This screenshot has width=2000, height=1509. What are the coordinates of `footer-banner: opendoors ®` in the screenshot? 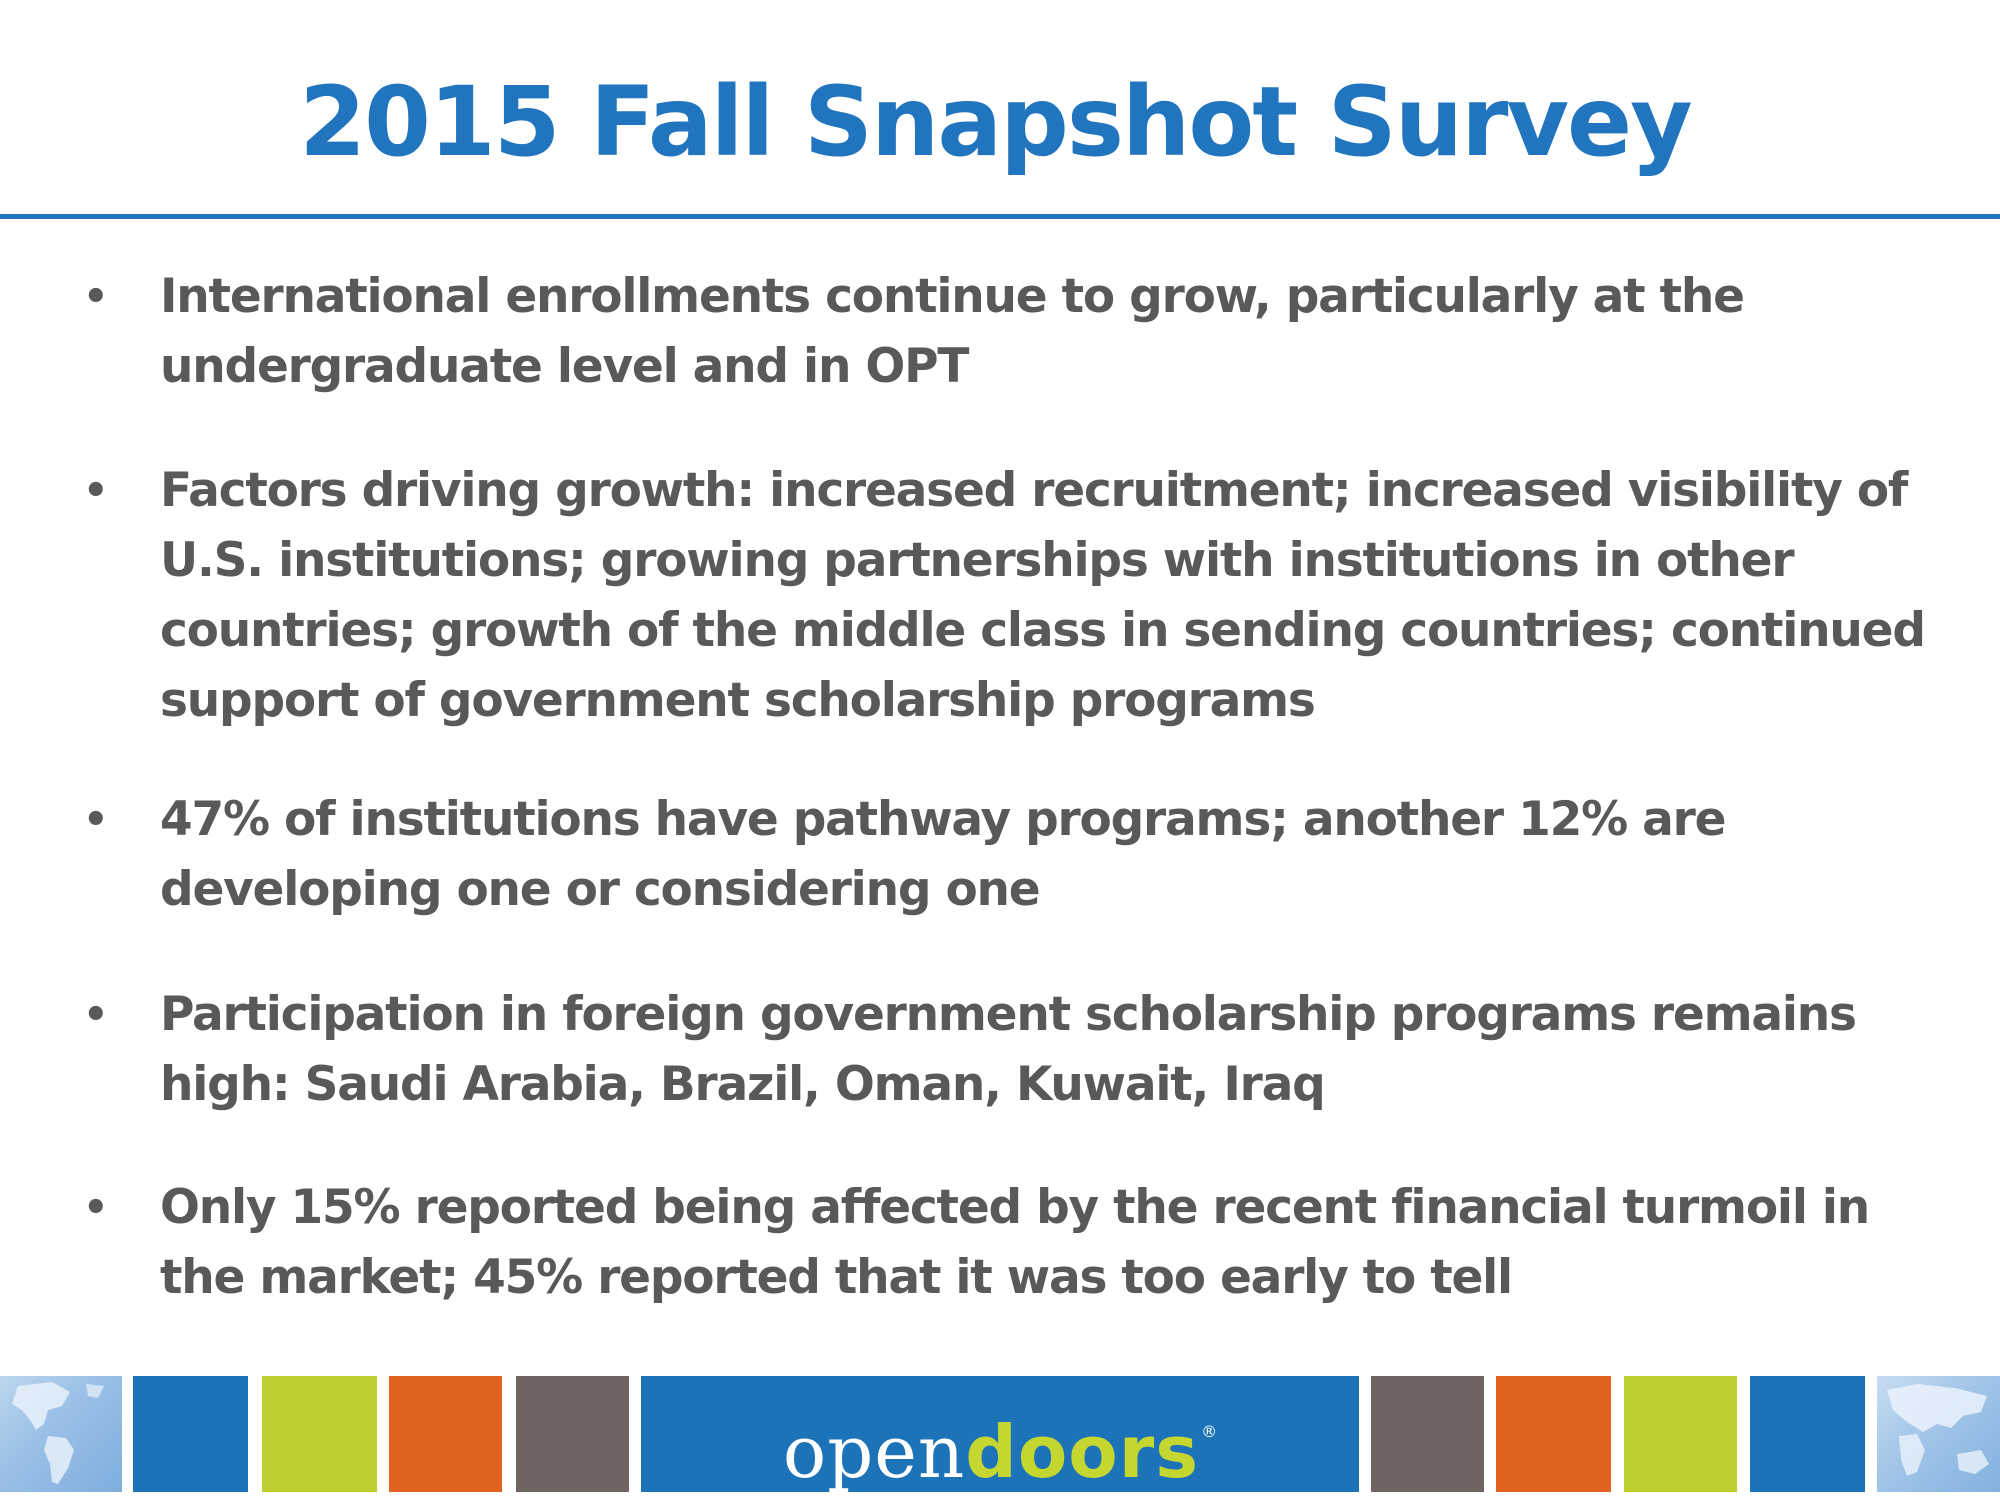 It's located at (1000, 1435).